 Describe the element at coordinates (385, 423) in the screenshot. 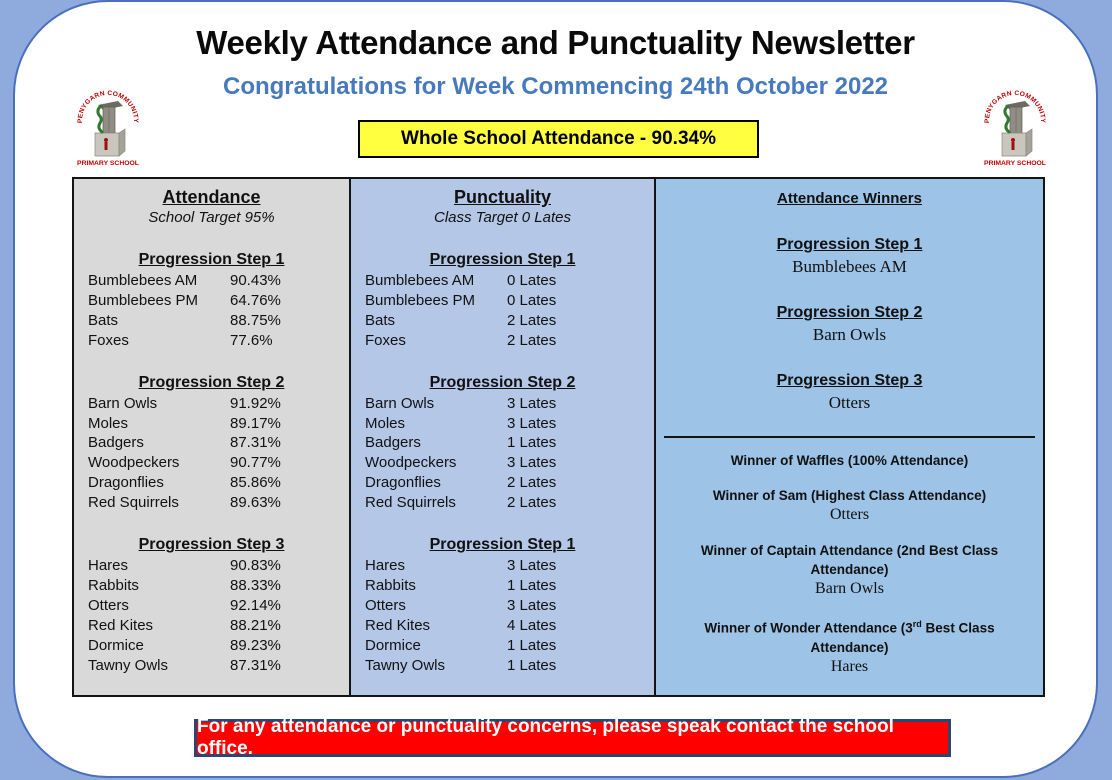

I see `class-name: Moles` at that location.